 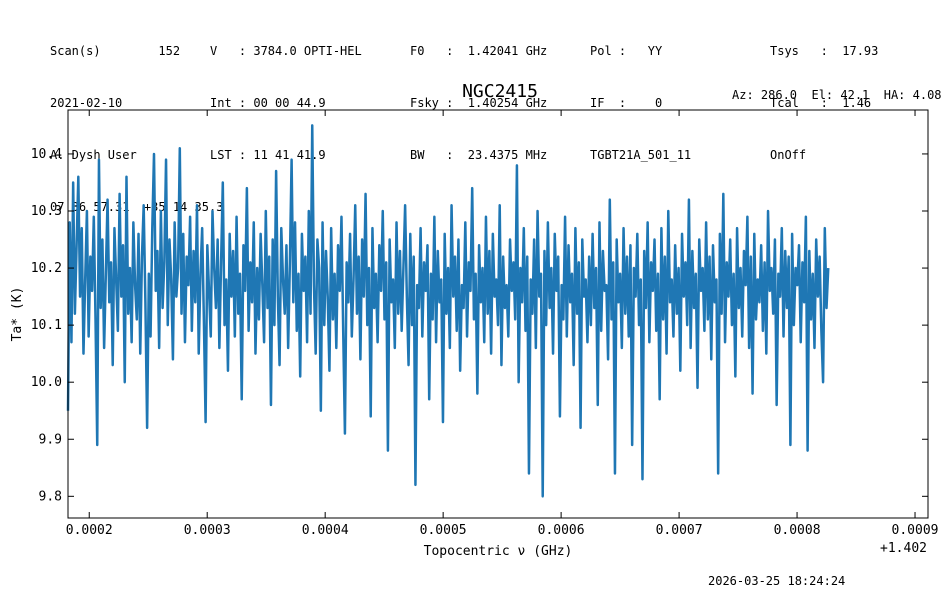 What do you see at coordinates (679, 530) in the screenshot?
I see `x-tick-label-5: 0.0007` at bounding box center [679, 530].